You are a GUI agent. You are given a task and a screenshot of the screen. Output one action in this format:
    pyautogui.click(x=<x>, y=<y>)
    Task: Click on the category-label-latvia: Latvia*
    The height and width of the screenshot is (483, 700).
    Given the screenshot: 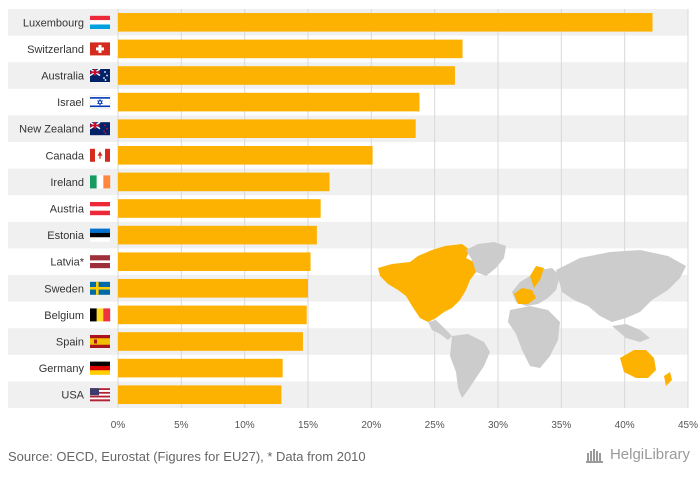 What is the action you would take?
    pyautogui.click(x=67, y=263)
    